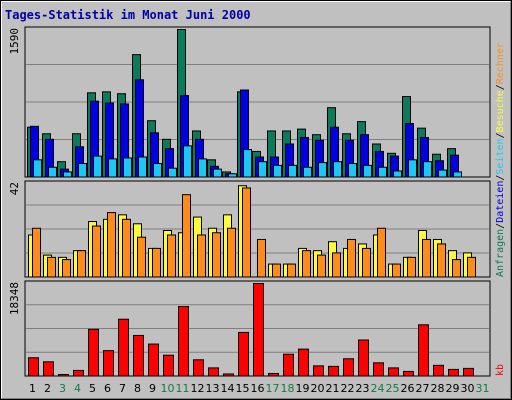 The width and height of the screenshot is (512, 400). What do you see at coordinates (107, 388) in the screenshot?
I see `x-tick-label: 6` at bounding box center [107, 388].